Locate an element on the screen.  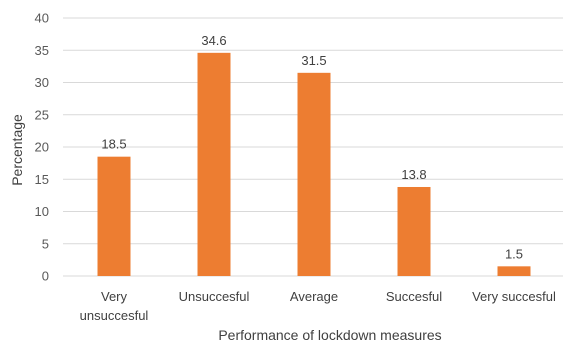
y-tick-label: 15 is located at coordinates (42, 179).